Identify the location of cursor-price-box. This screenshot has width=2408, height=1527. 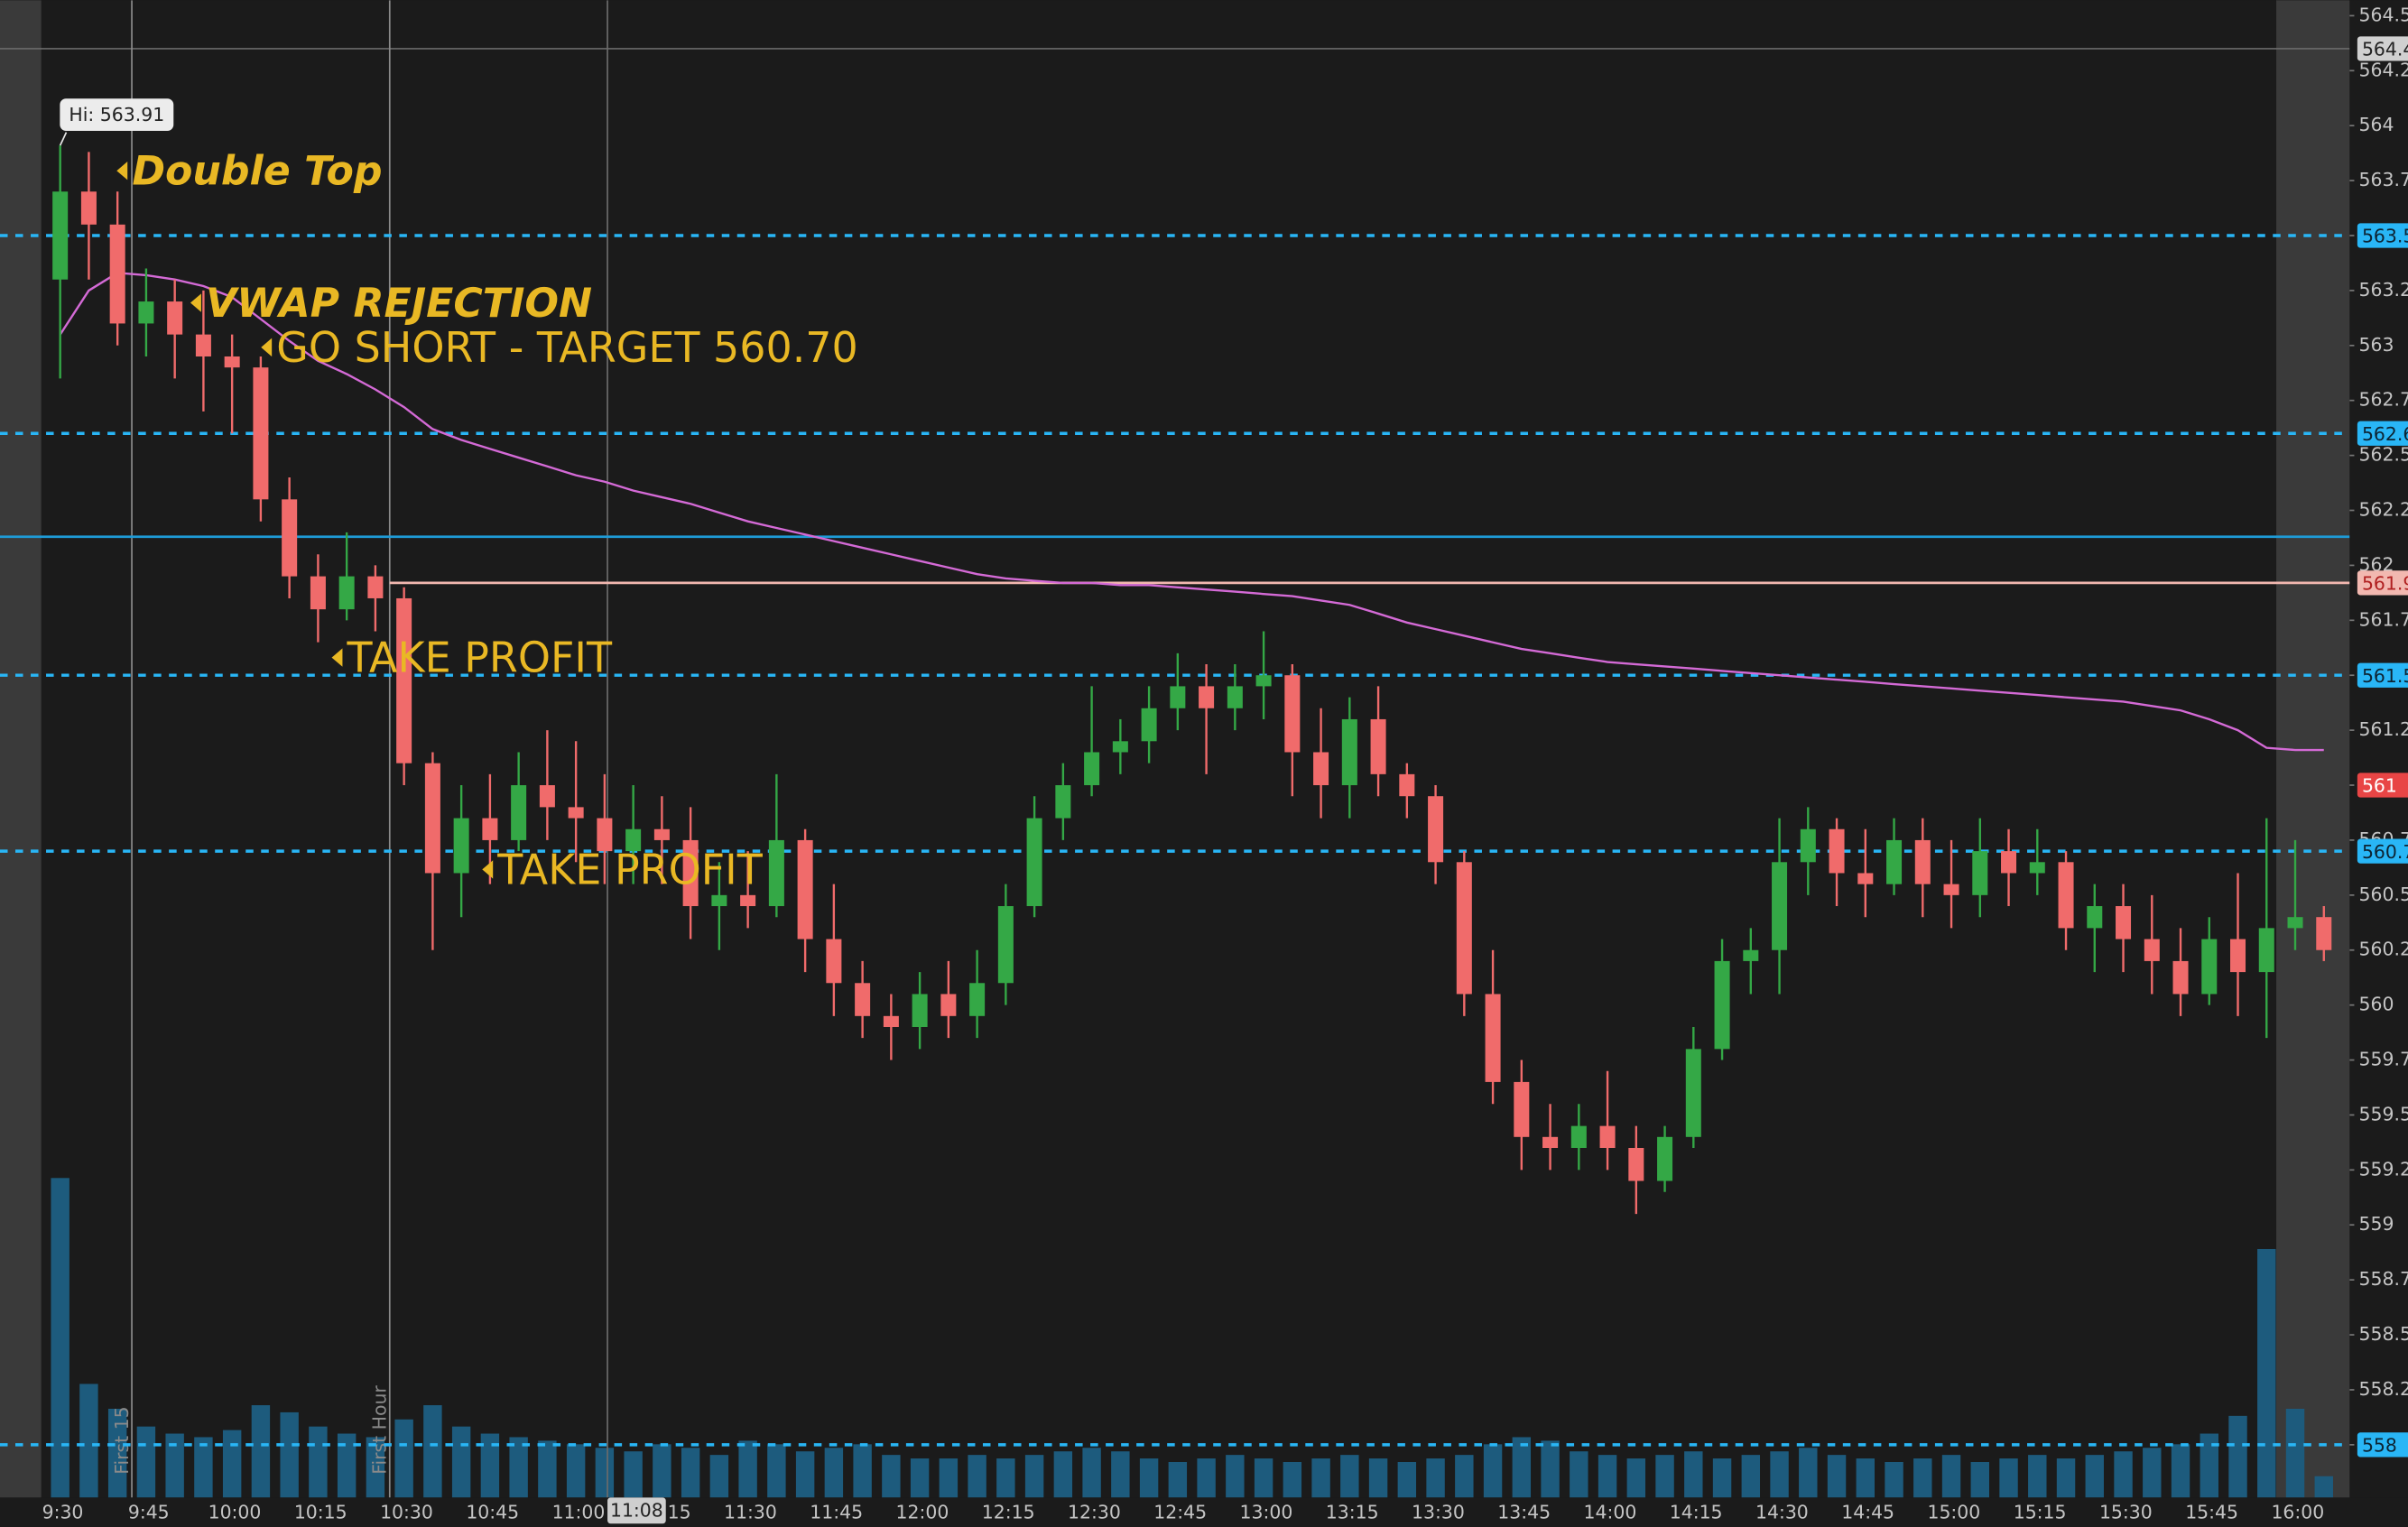
(2382, 48).